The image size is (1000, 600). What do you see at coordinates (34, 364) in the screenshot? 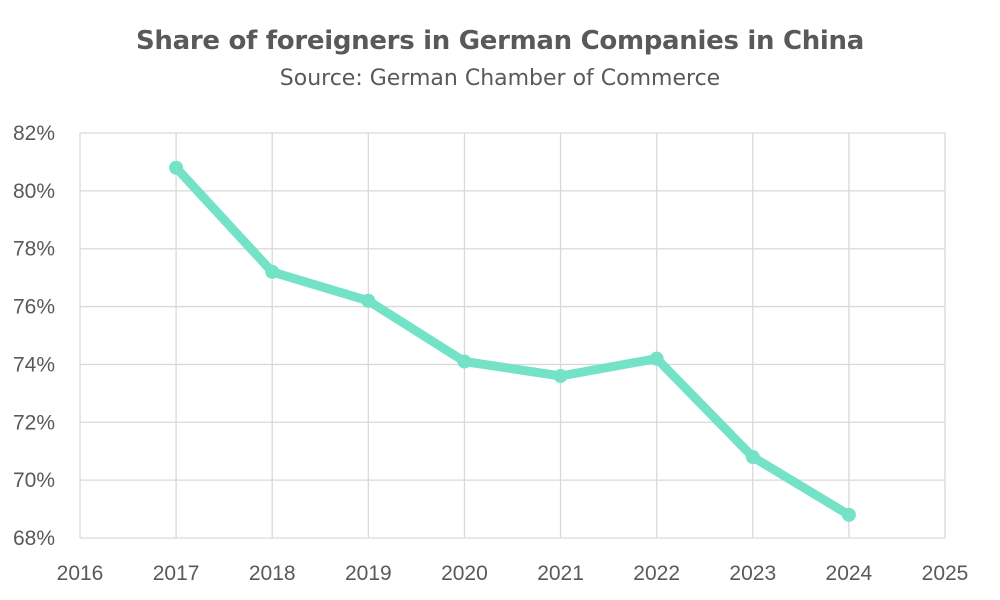
I see `y-tick-label: 74%` at bounding box center [34, 364].